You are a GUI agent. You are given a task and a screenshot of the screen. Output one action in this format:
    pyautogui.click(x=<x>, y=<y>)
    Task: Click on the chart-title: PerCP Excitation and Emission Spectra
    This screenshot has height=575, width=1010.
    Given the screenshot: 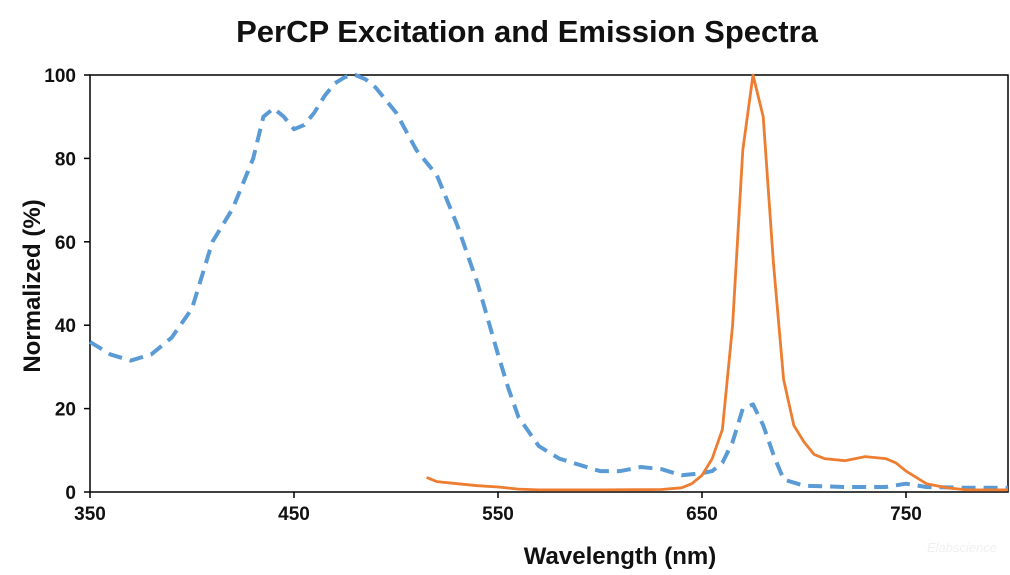 What is the action you would take?
    pyautogui.click(x=527, y=31)
    